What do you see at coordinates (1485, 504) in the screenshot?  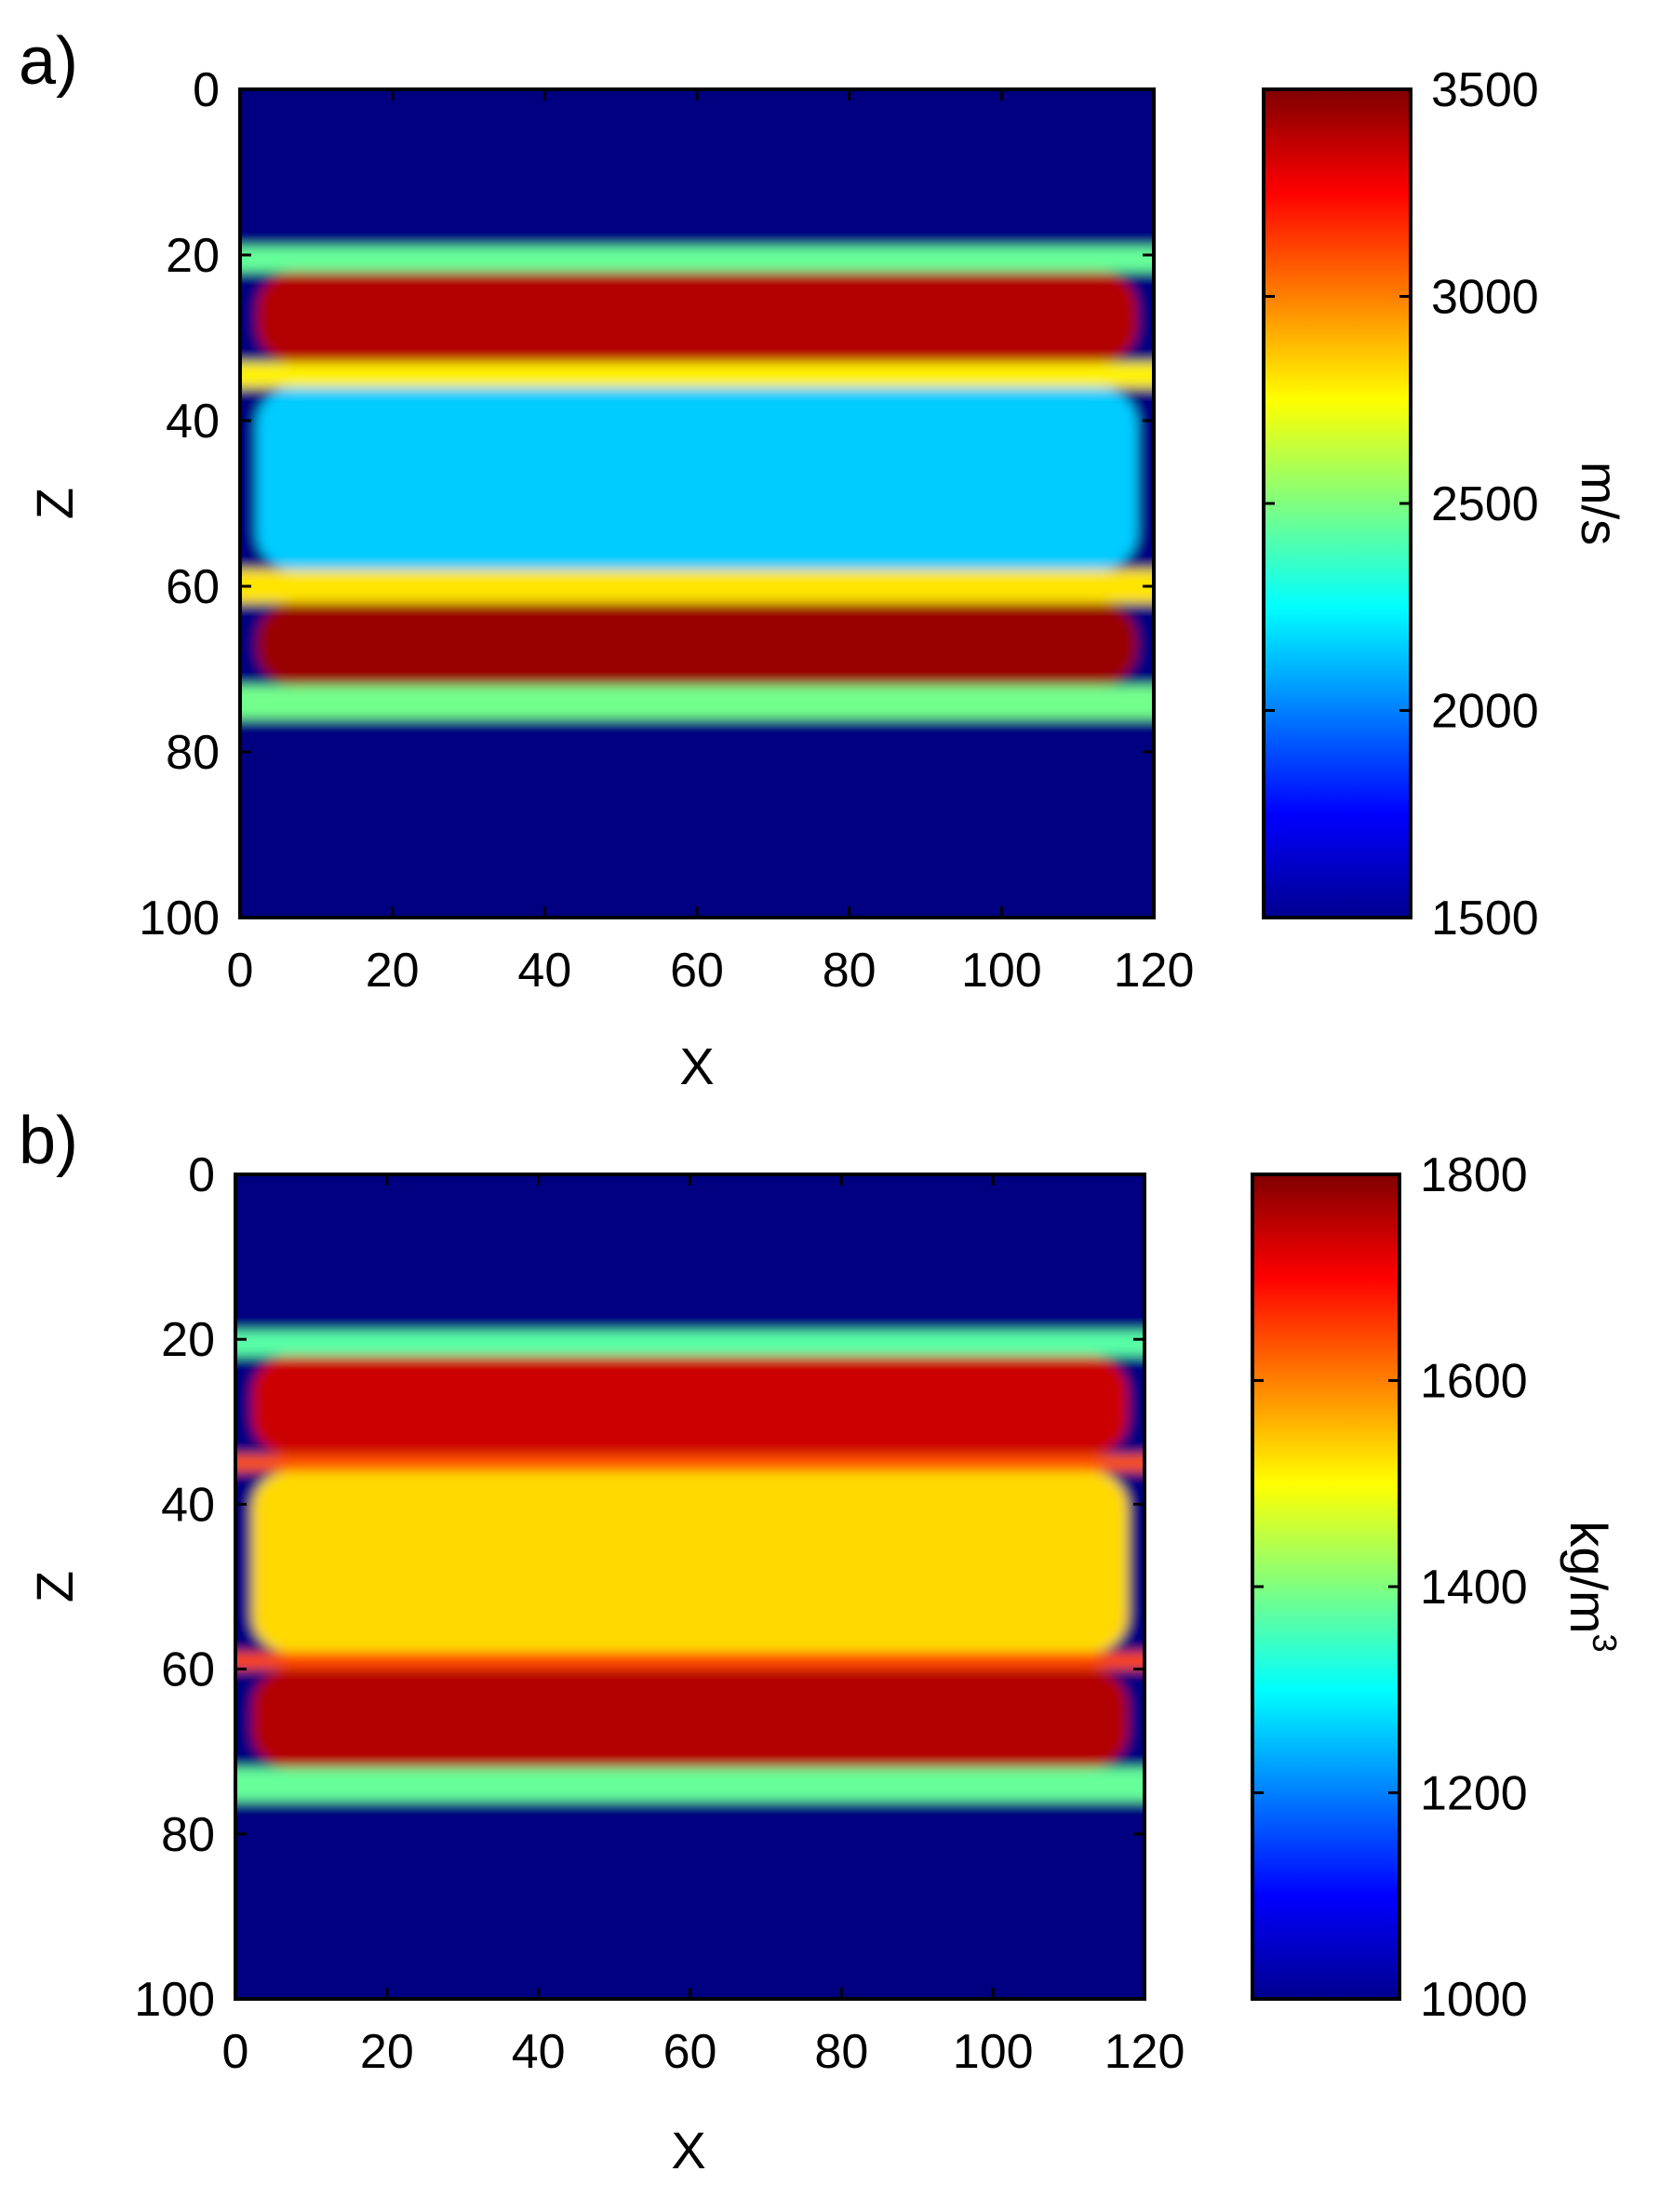 I see `colorbar-tick-label: 2500` at bounding box center [1485, 504].